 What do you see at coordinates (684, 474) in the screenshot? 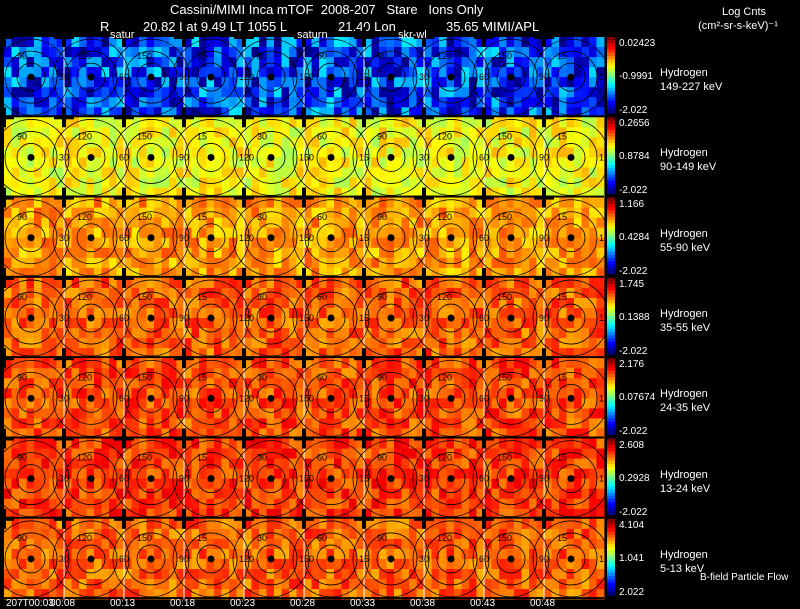
I see `species-label: Hydrogen` at bounding box center [684, 474].